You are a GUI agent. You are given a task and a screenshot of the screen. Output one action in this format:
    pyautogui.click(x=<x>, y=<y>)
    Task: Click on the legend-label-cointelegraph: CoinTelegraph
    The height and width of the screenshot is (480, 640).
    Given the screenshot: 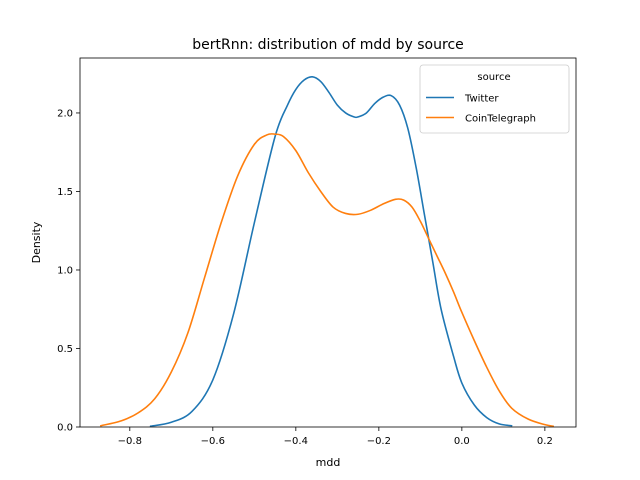 What is the action you would take?
    pyautogui.click(x=500, y=119)
    